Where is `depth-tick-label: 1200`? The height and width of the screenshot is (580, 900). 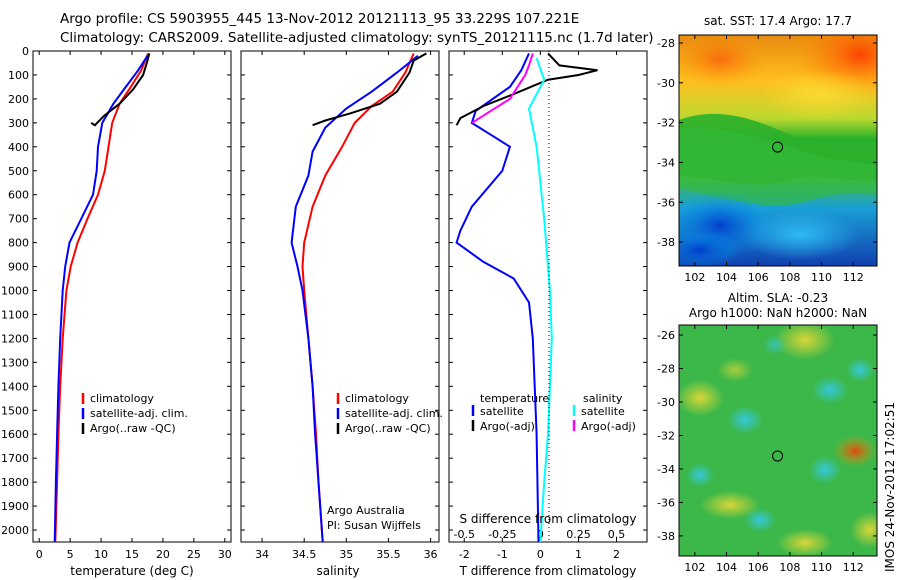 depth-tick-label: 1200 is located at coordinates (15, 338).